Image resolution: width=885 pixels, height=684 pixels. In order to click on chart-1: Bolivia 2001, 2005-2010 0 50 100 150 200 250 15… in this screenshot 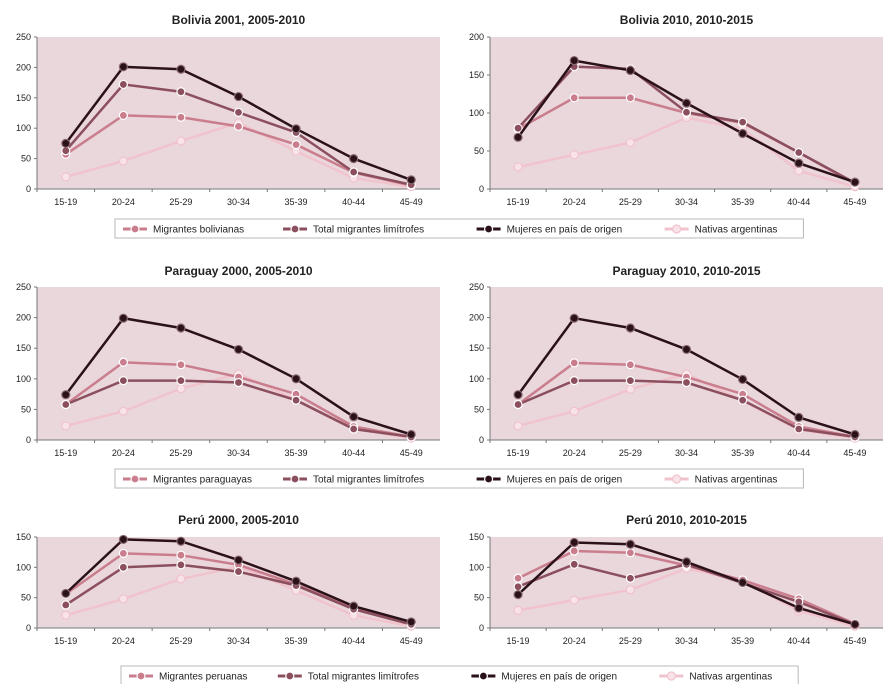, I will do `click(228, 110)`.